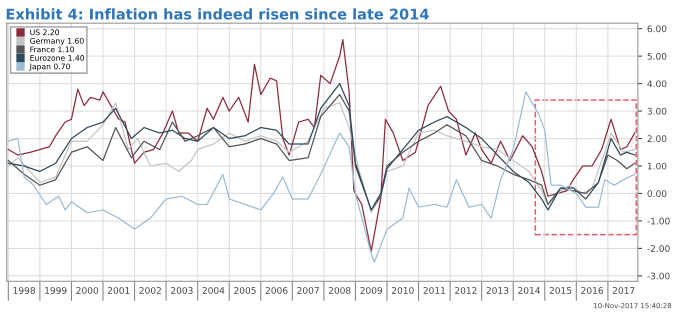 This screenshot has width=675, height=331. I want to click on y-tick-label: 1.00, so click(657, 166).